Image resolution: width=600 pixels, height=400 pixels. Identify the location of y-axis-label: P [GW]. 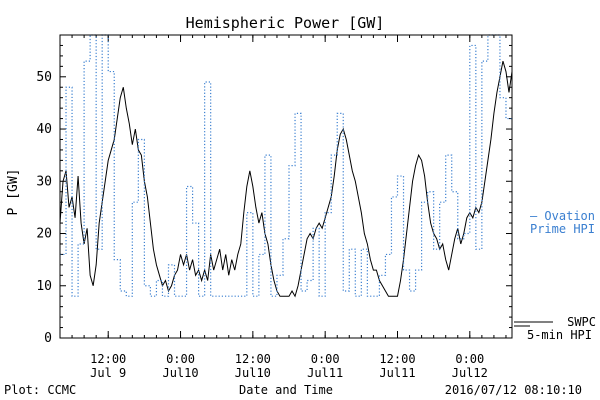
(13, 192).